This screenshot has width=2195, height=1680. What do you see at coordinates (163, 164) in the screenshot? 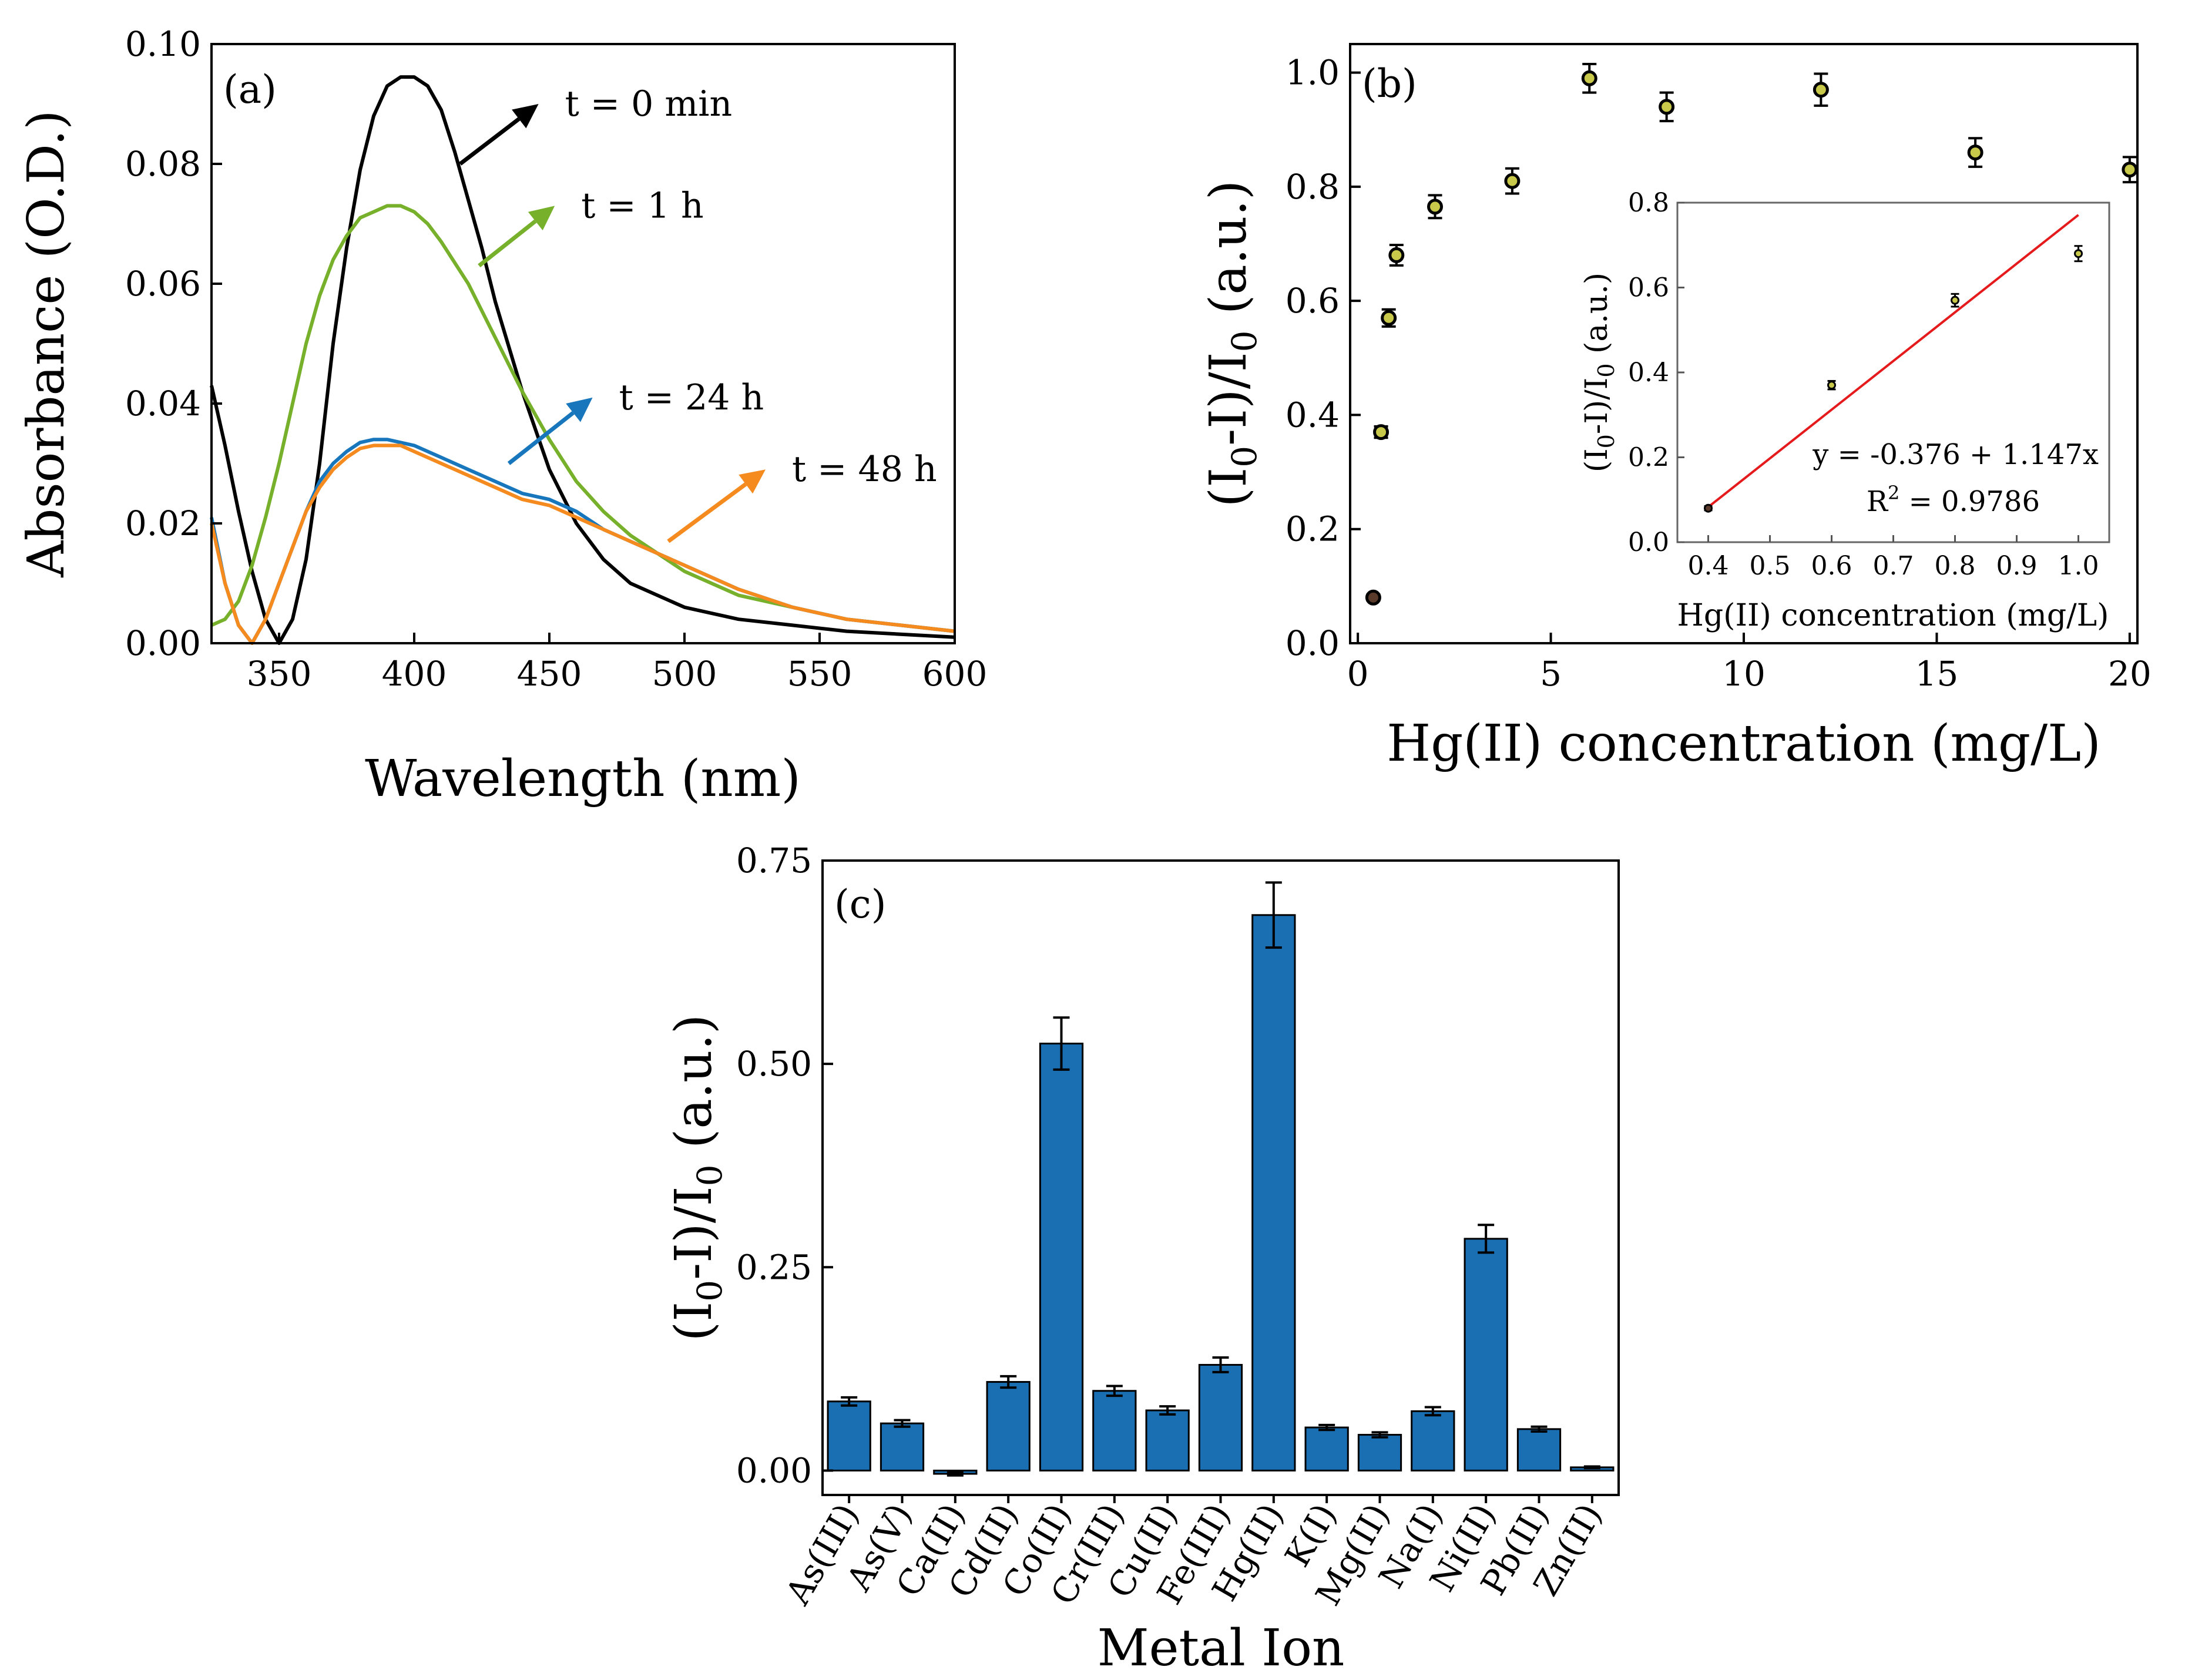
I see `y-tick-label-4: 0.08` at bounding box center [163, 164].